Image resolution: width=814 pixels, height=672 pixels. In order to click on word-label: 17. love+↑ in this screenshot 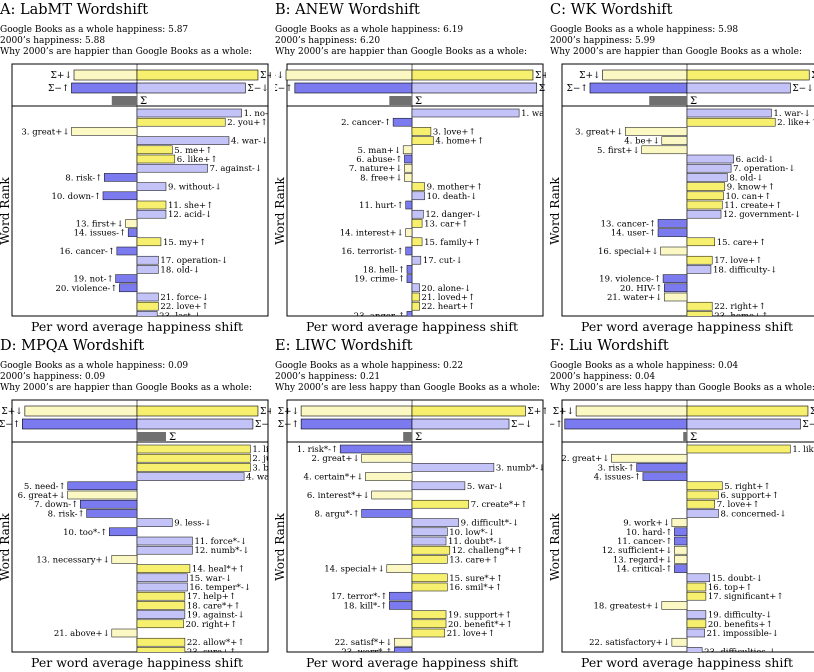, I will do `click(738, 261)`.